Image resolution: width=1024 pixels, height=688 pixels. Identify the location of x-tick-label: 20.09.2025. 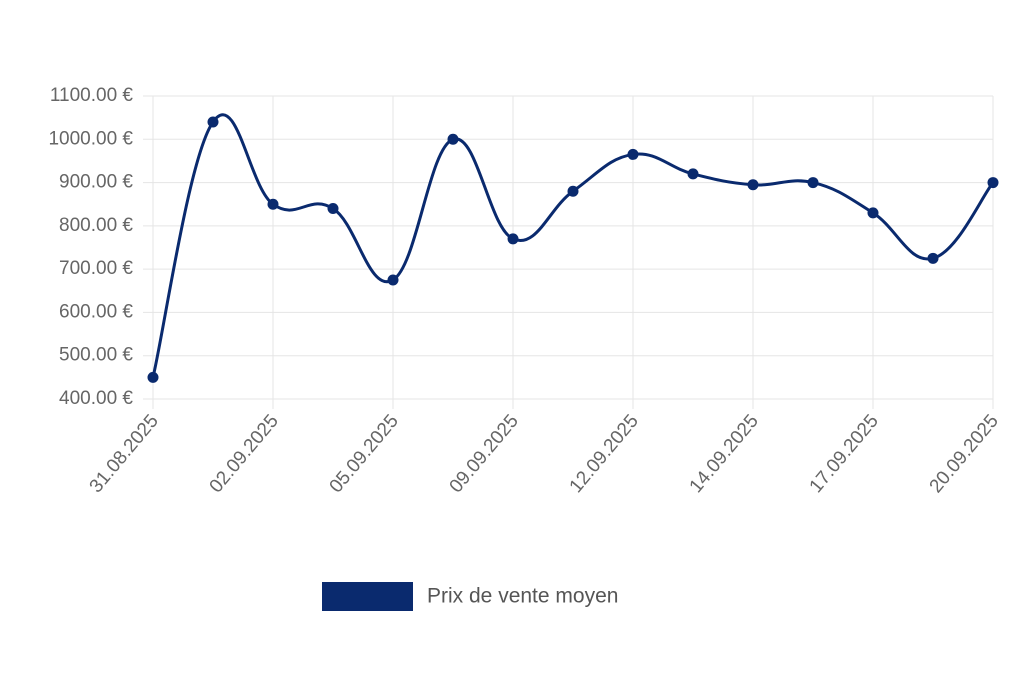
(964, 454).